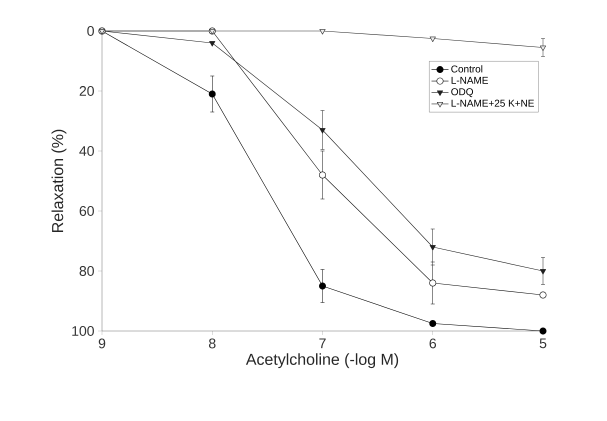  What do you see at coordinates (102, 343) in the screenshot?
I see `x-tick-label: 9` at bounding box center [102, 343].